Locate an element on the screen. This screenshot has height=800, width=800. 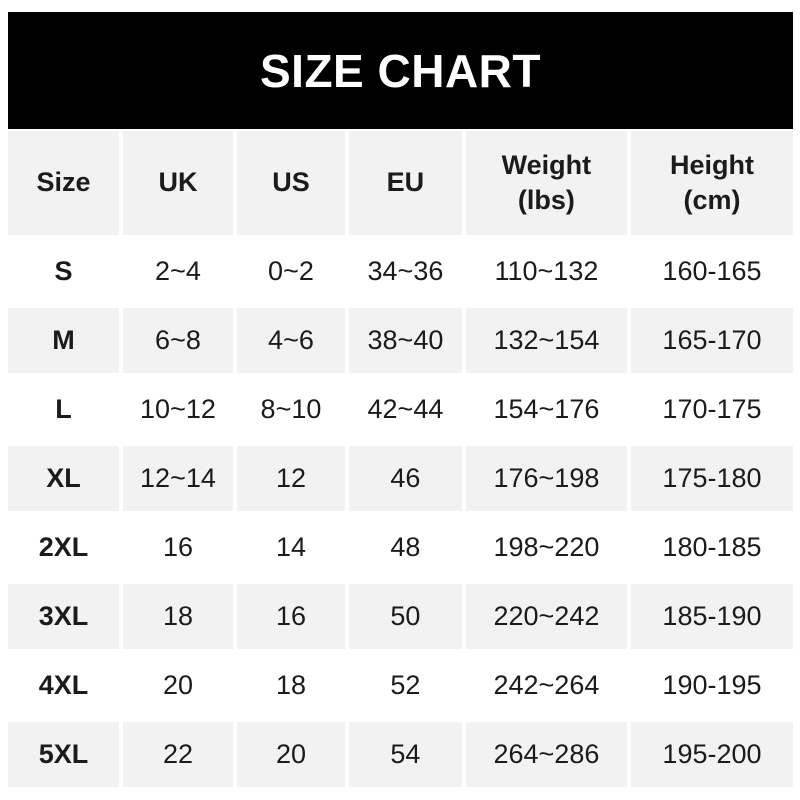
size-label: M is located at coordinates (63, 340).